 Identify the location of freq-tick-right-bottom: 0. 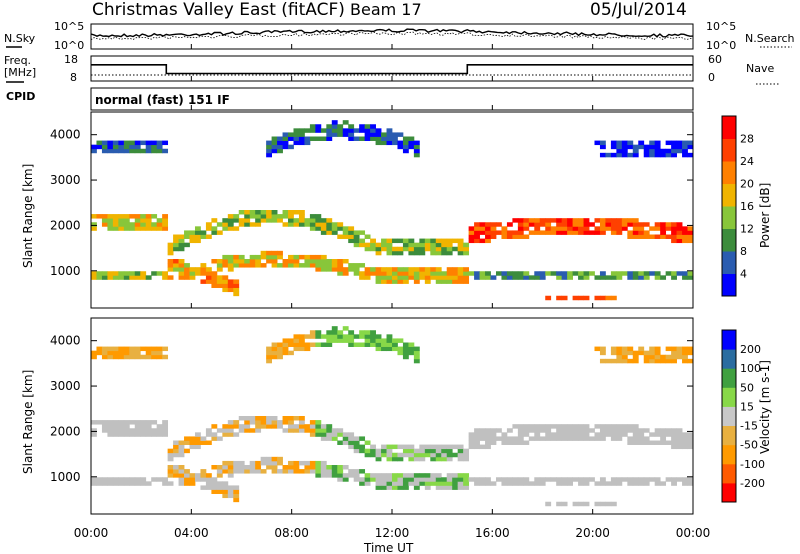
(711, 77).